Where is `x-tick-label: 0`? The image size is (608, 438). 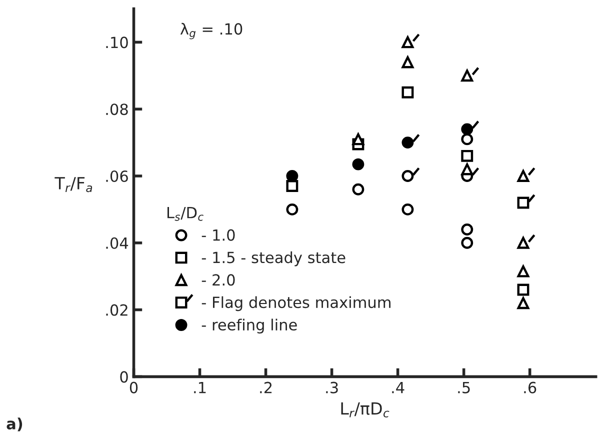 x-tick-label: 0 is located at coordinates (134, 388).